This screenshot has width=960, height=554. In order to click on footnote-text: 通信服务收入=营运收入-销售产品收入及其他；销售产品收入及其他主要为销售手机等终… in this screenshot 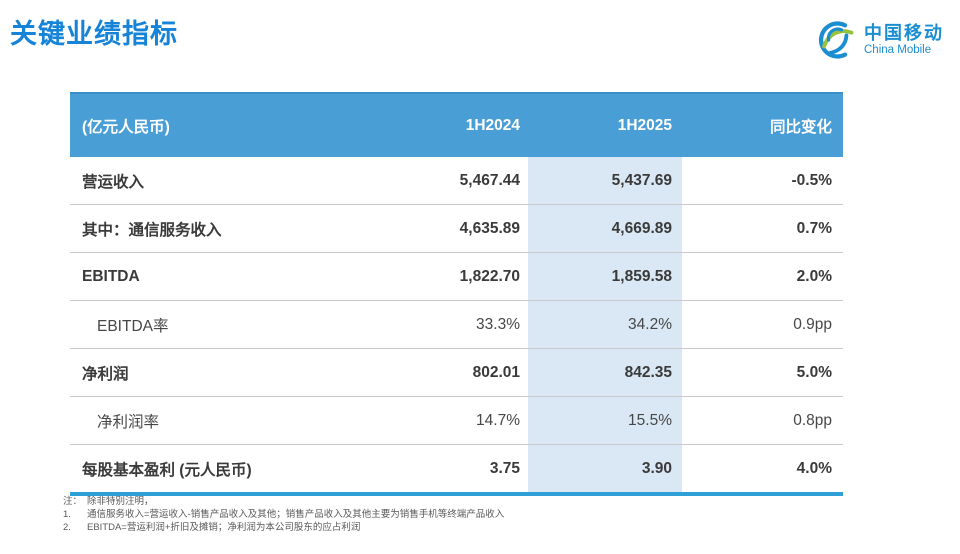, I will do `click(296, 514)`.